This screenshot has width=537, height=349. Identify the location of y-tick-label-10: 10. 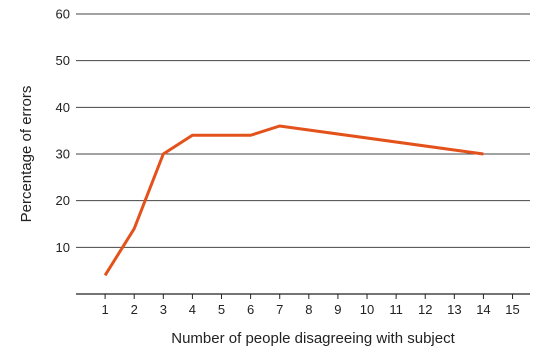
(63, 247).